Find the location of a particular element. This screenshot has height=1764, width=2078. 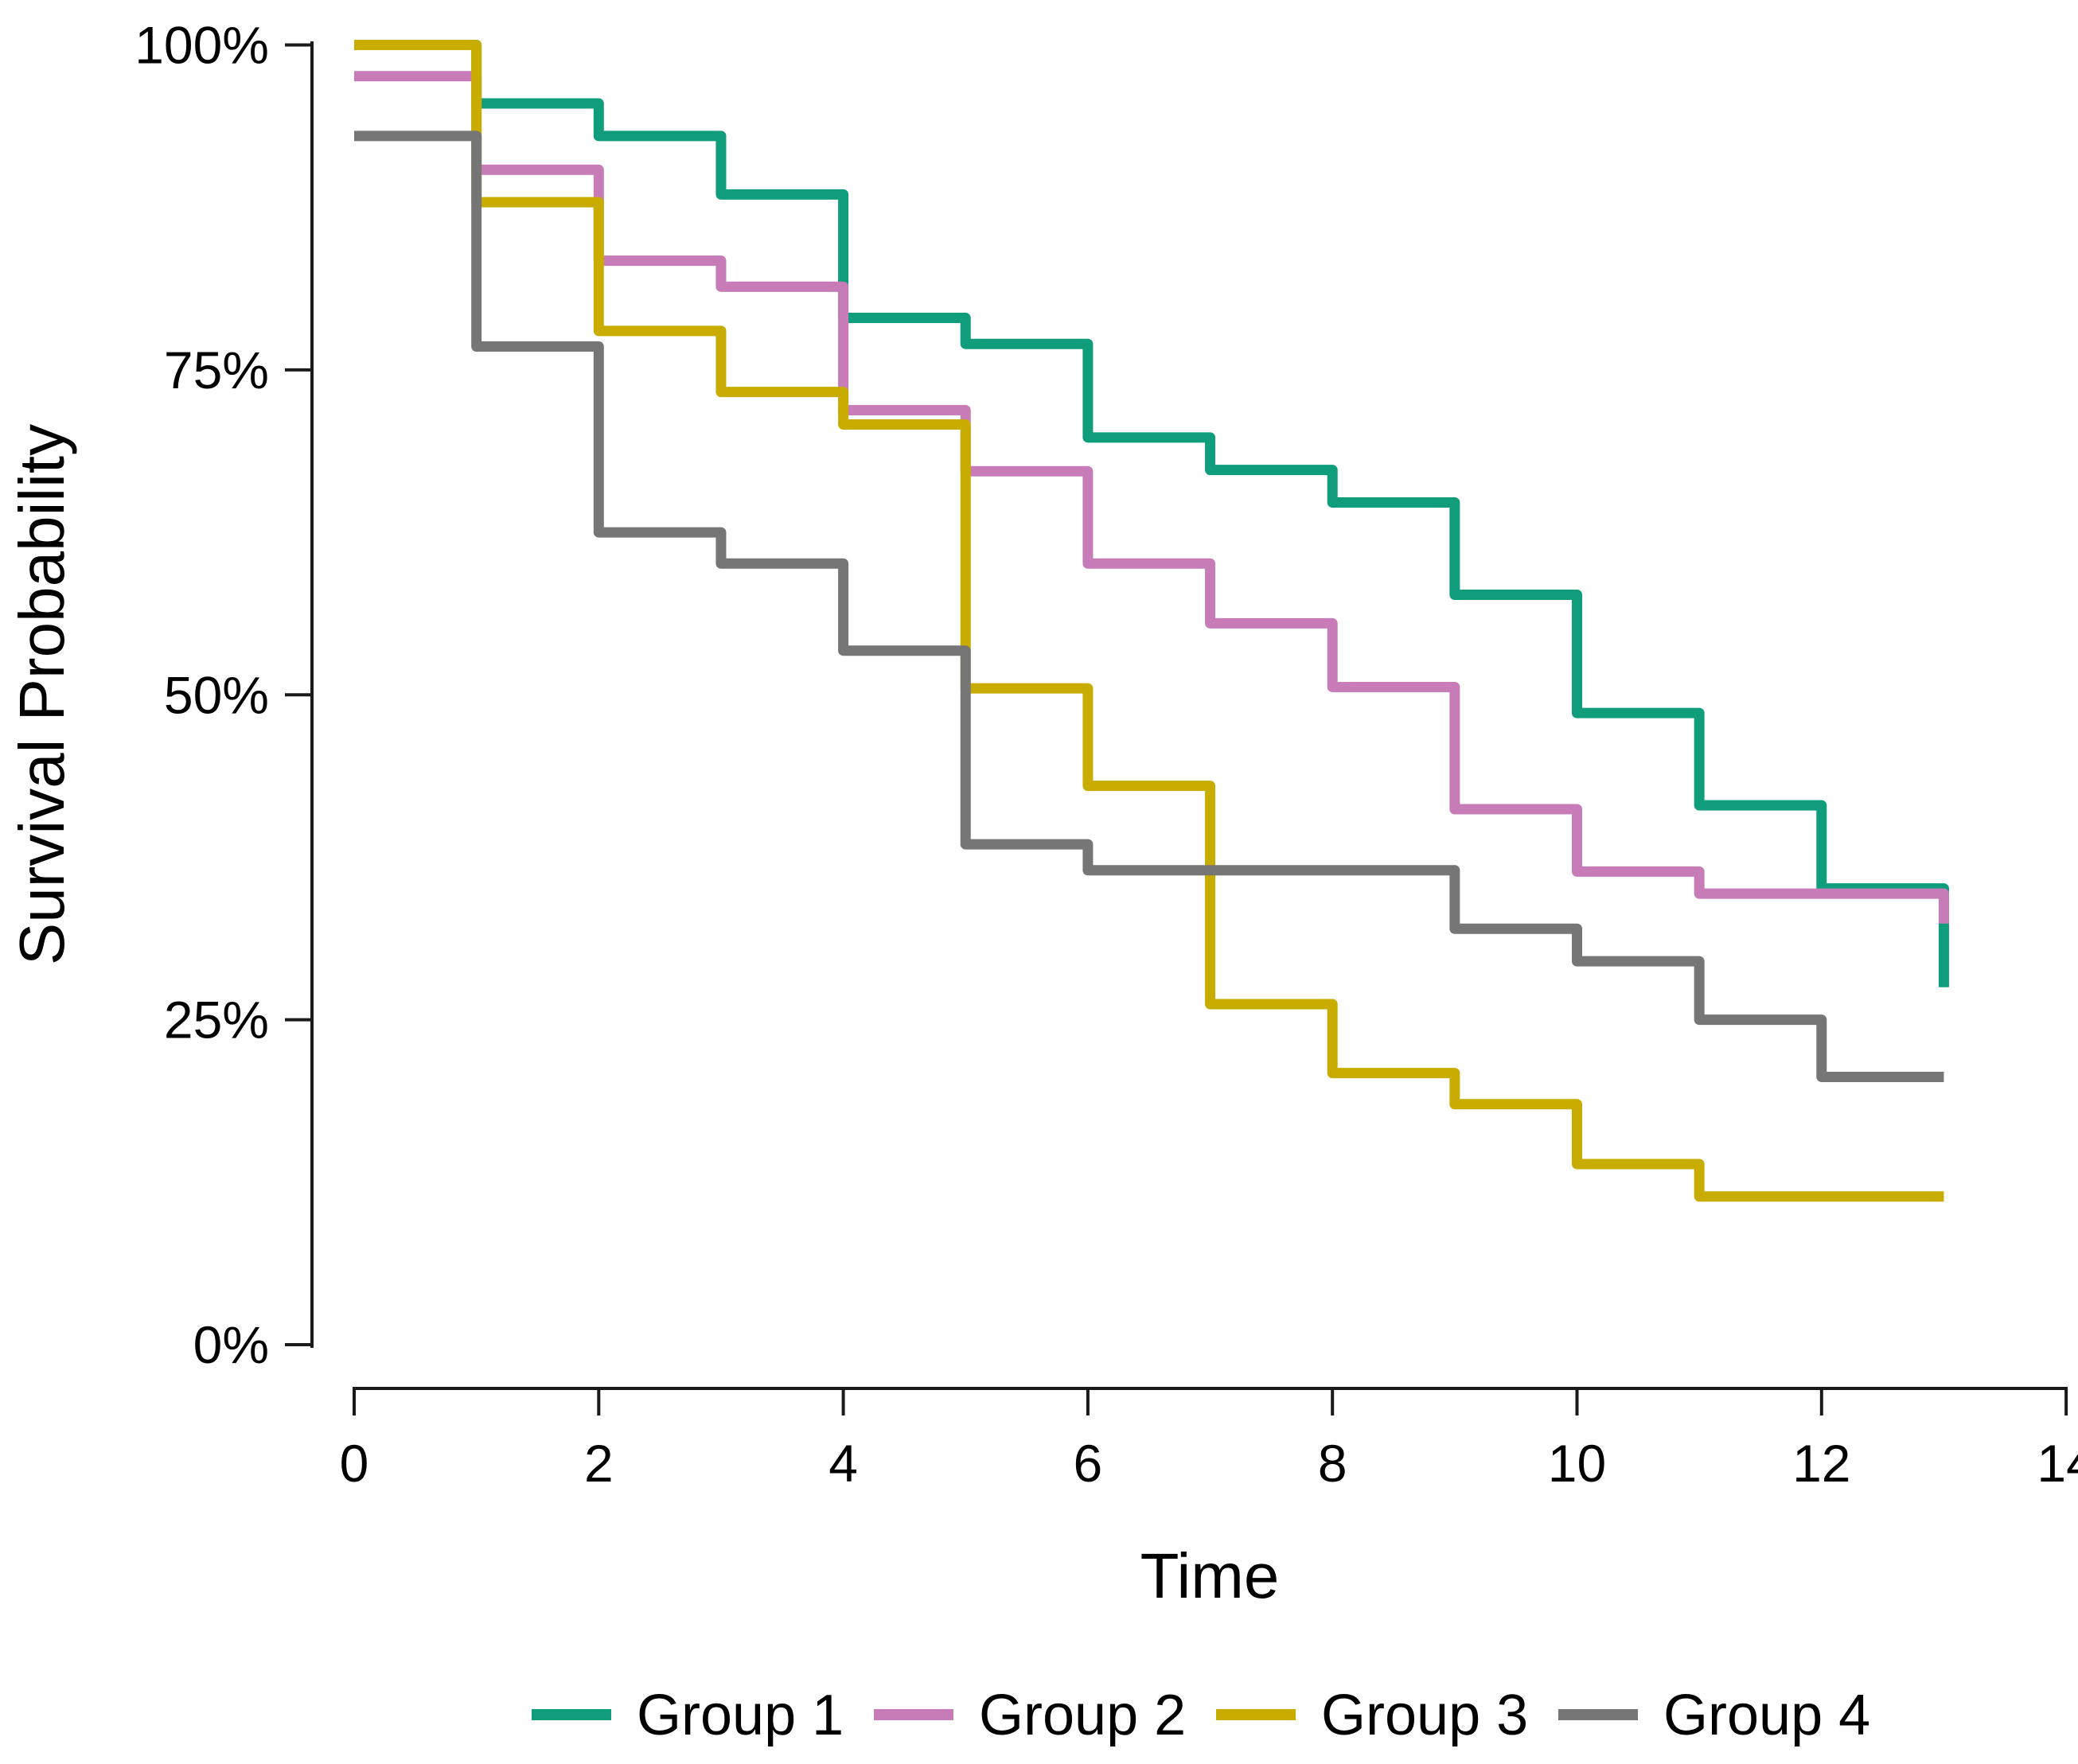

y-axis-title: Survival Probability is located at coordinates (41, 694).